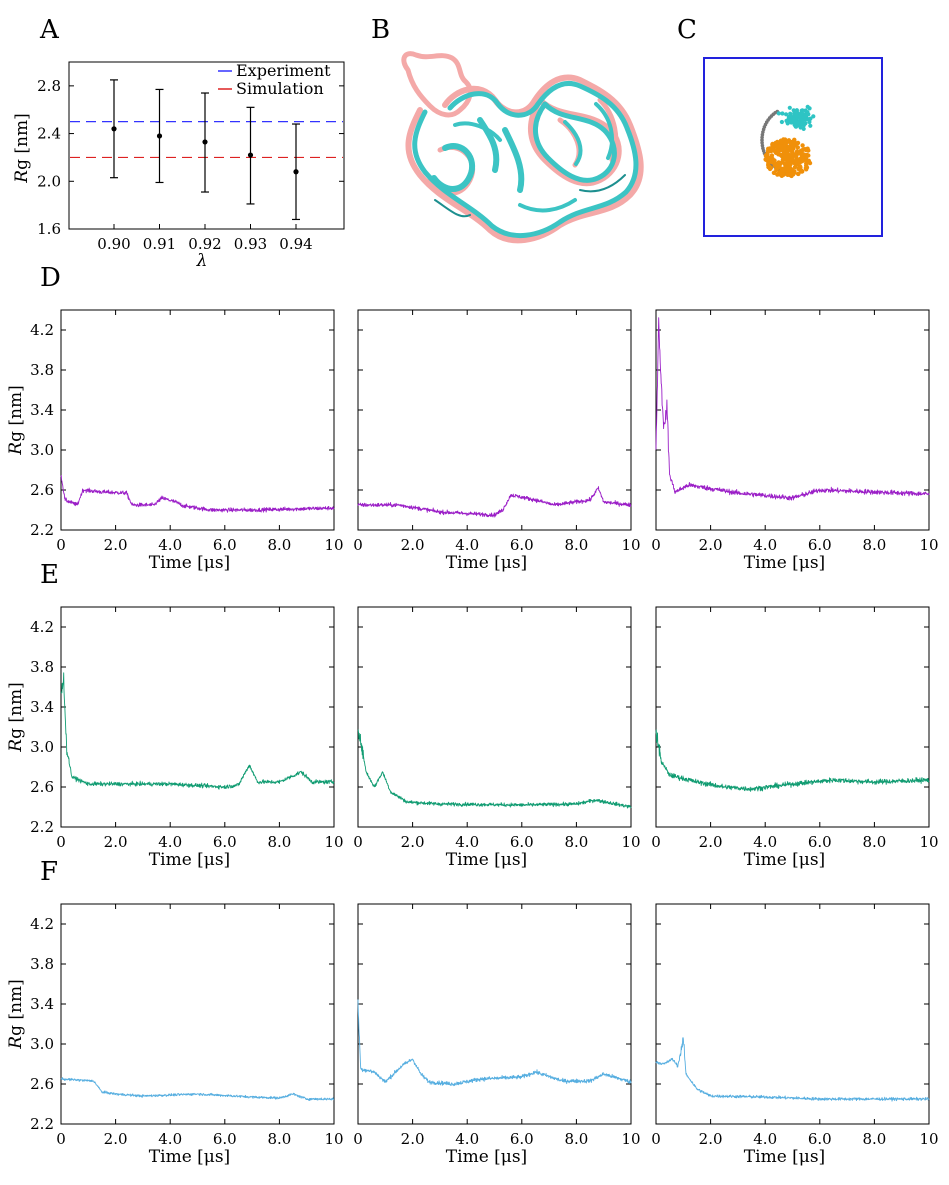 This screenshot has width=949, height=1185. I want to click on panel-a-ytick-label: 2.0, so click(49, 181).